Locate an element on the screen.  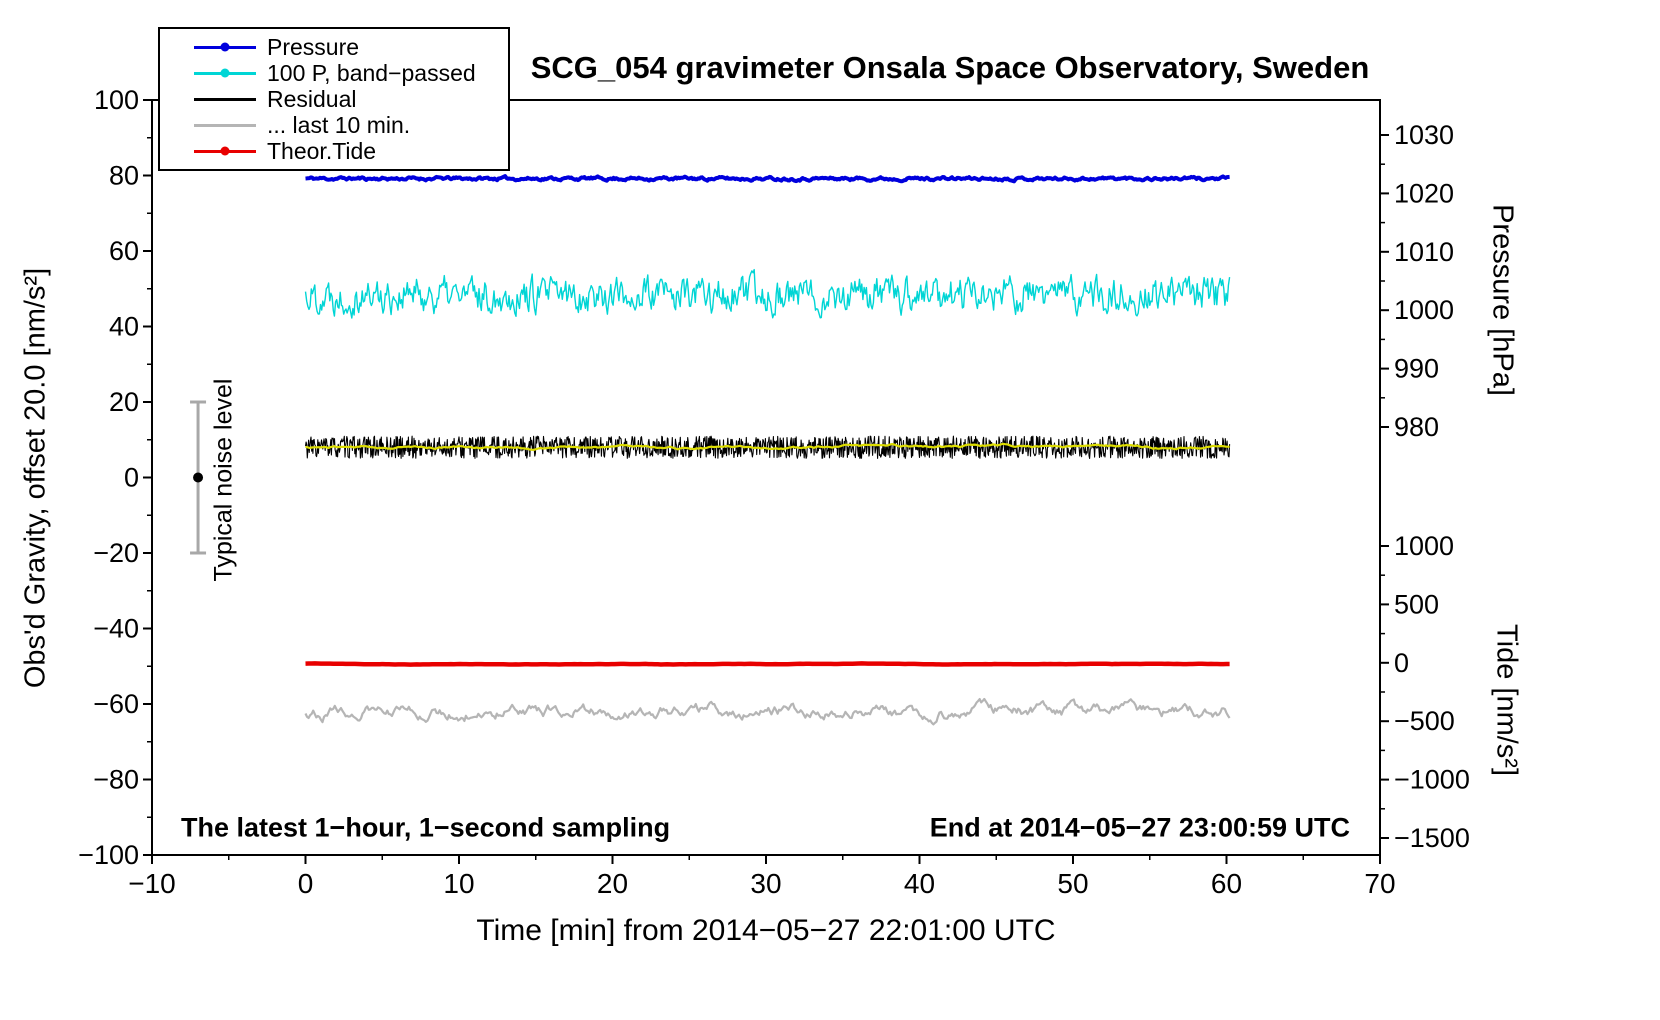
svg-text: 50 is located at coordinates (1072, 883).